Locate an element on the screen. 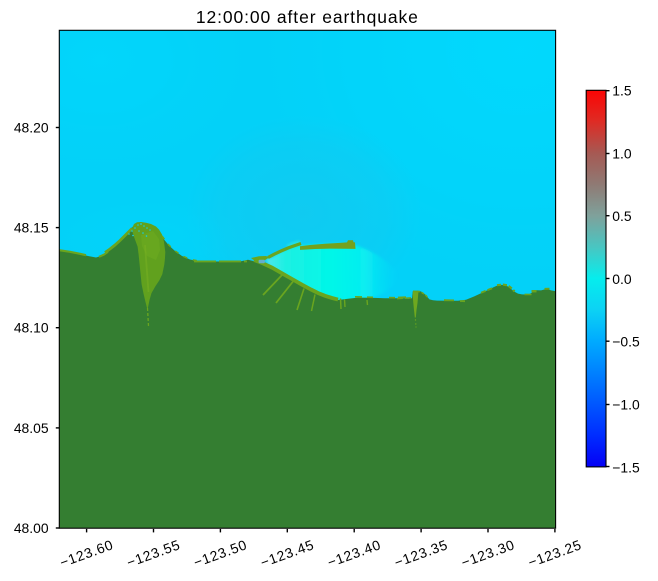 The width and height of the screenshot is (658, 581). svg-text: −123.30 is located at coordinates (488, 553).